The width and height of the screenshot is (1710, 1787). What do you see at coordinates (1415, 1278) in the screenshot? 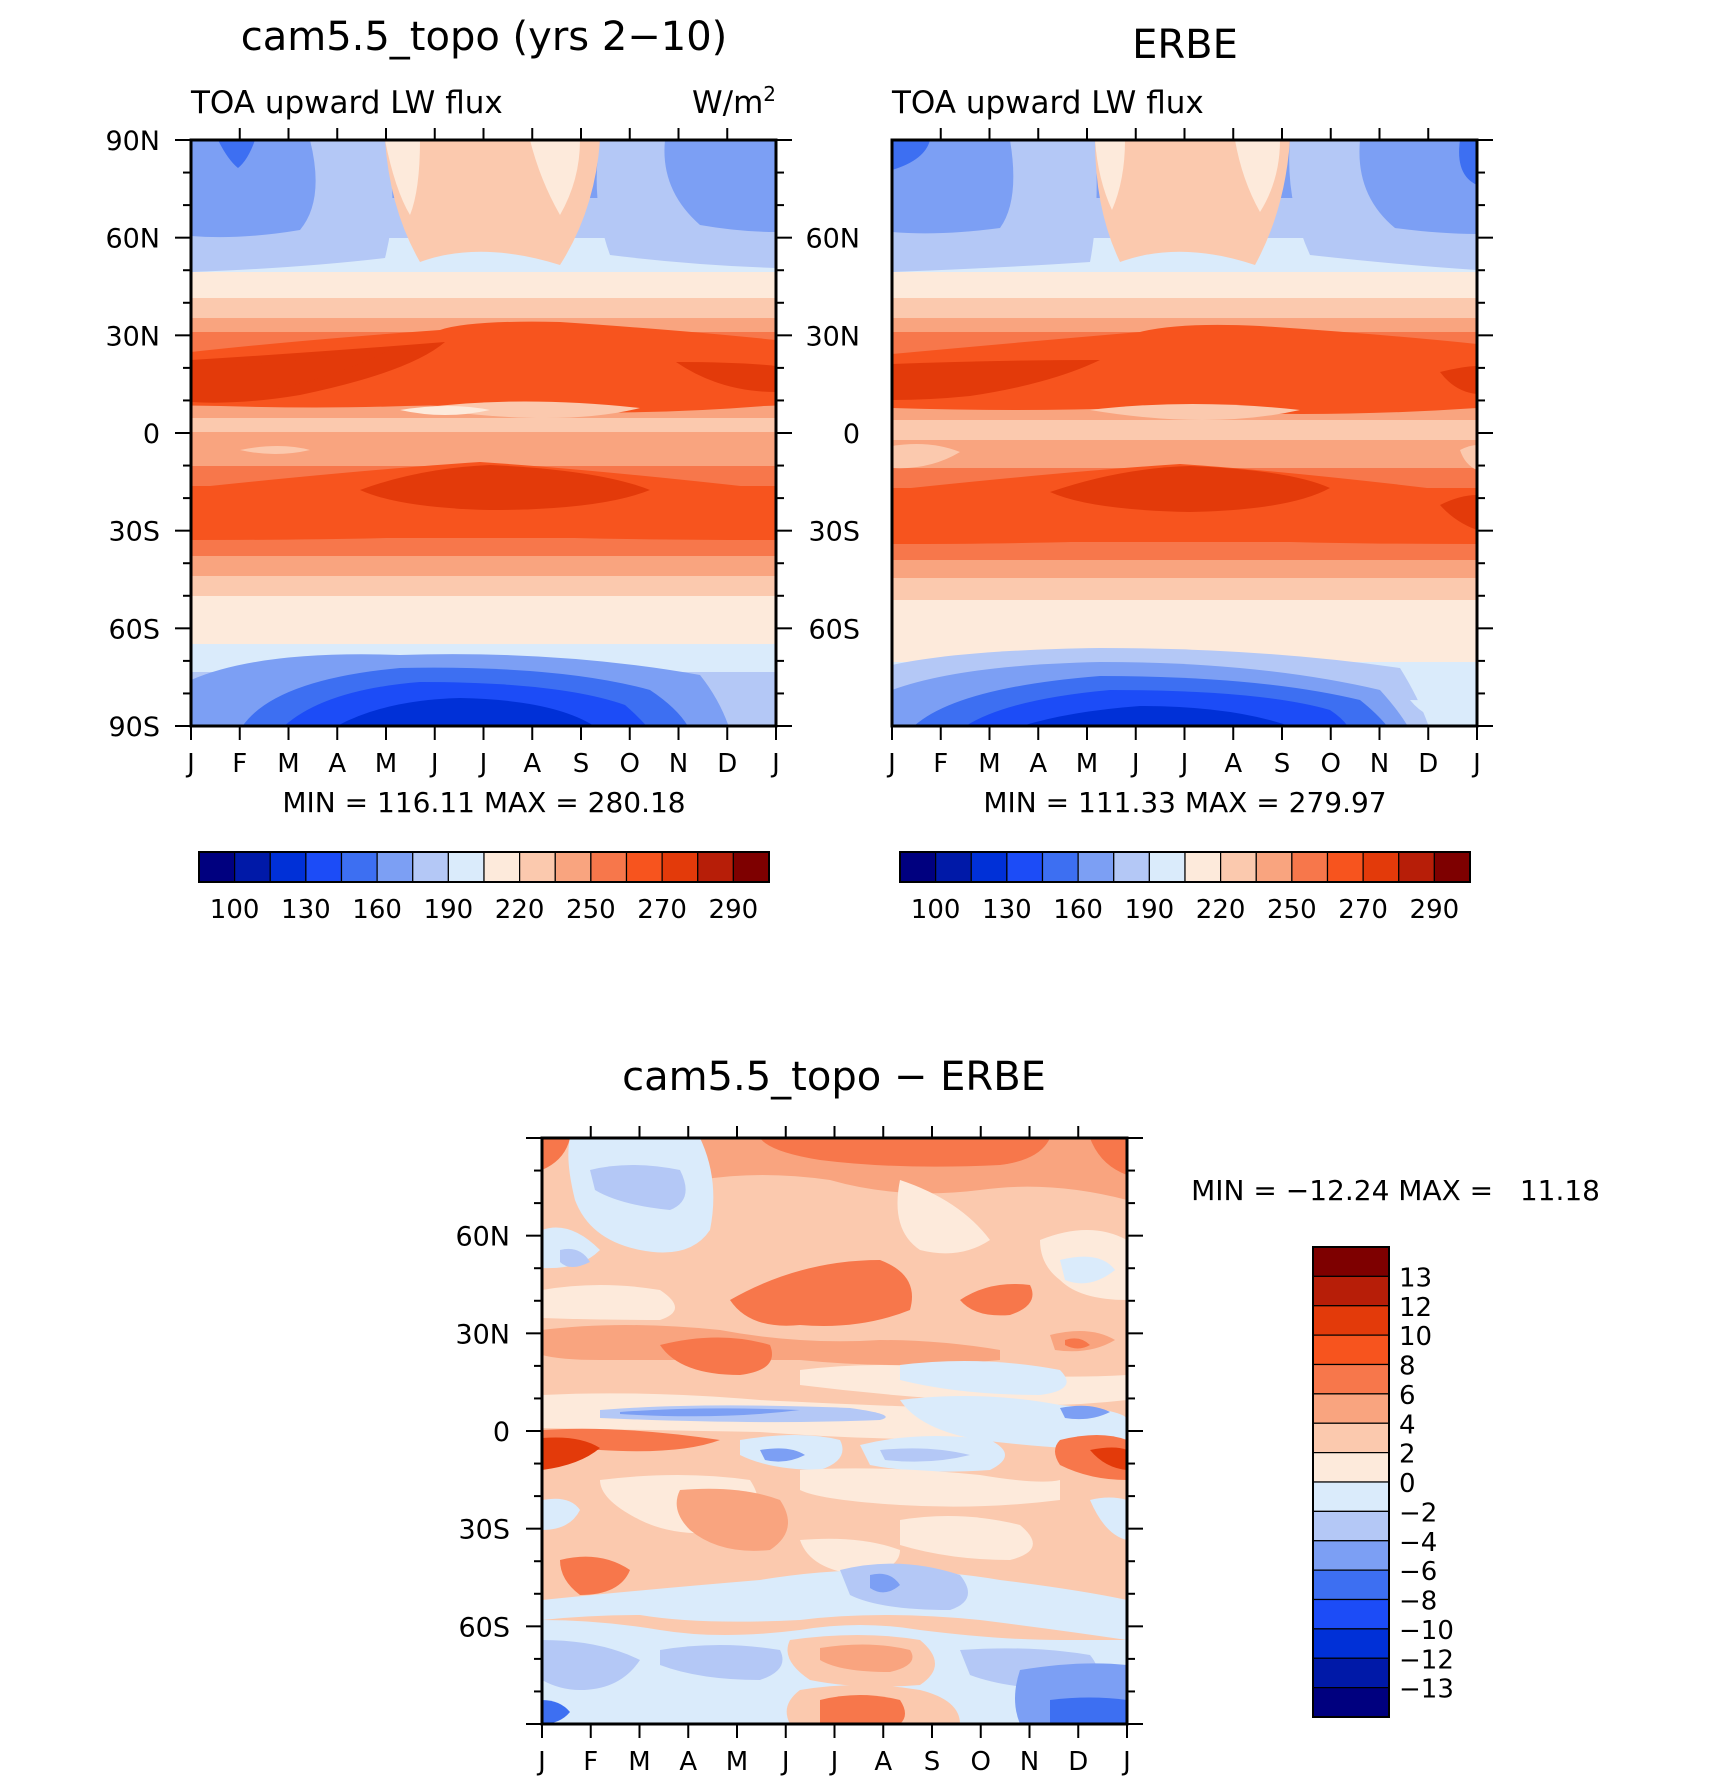
I see `colorbar-label: 13` at bounding box center [1415, 1278].